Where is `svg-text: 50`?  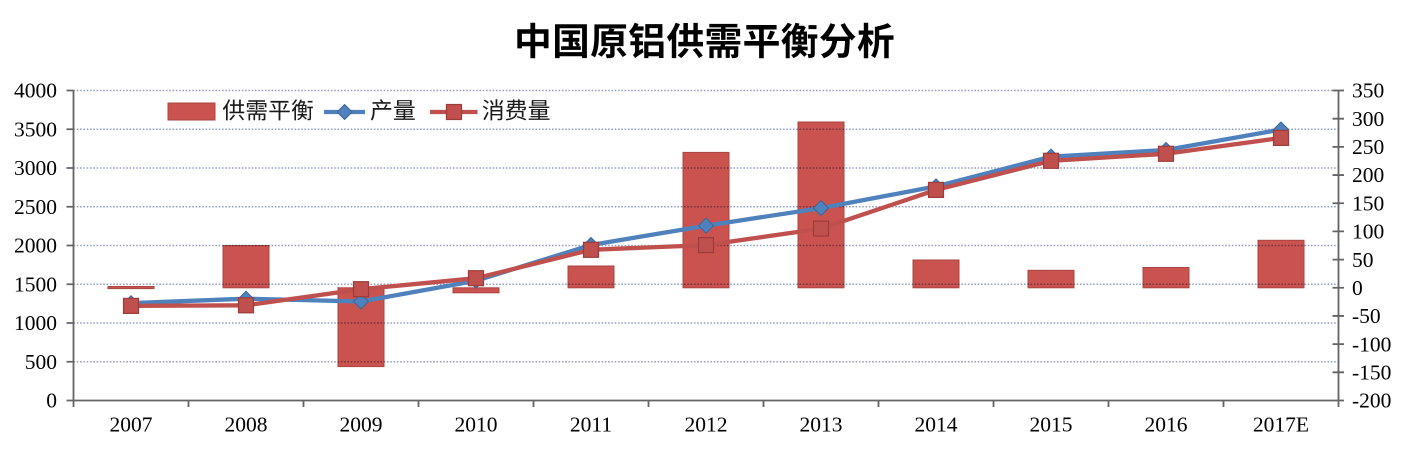 svg-text: 50 is located at coordinates (1363, 260).